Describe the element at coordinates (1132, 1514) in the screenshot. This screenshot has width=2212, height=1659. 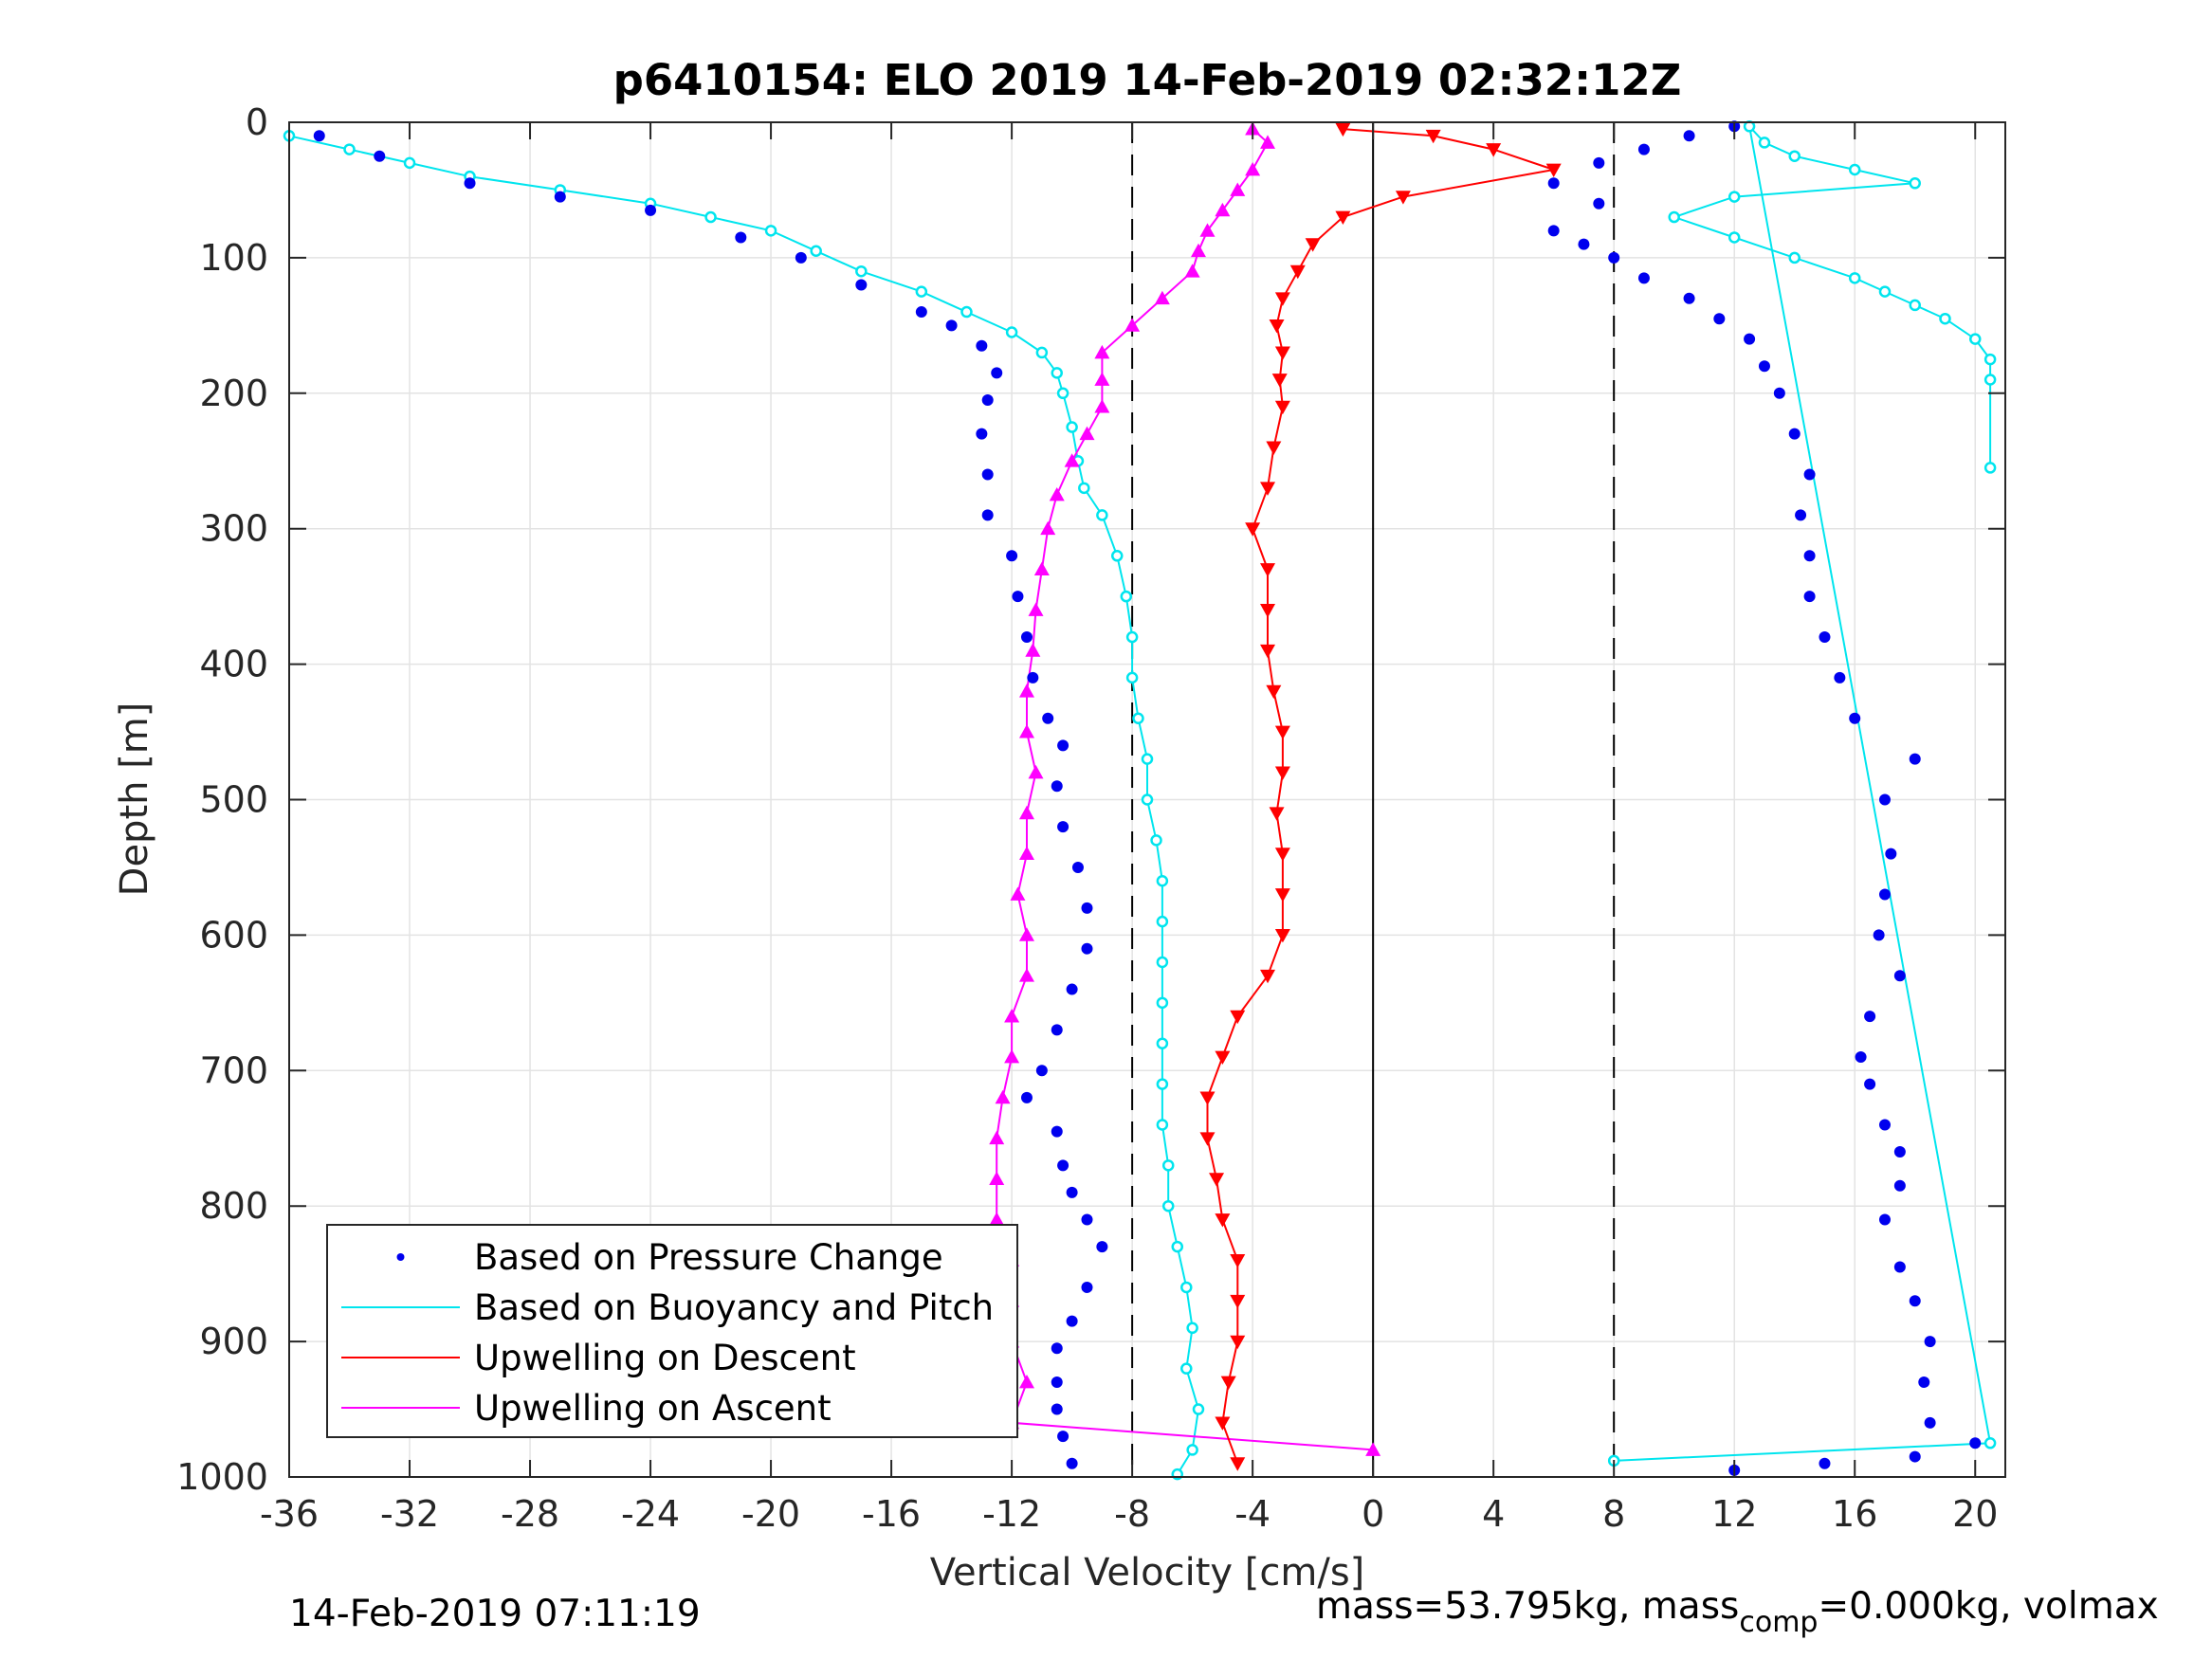
I see `x-tick-label: -8` at that location.